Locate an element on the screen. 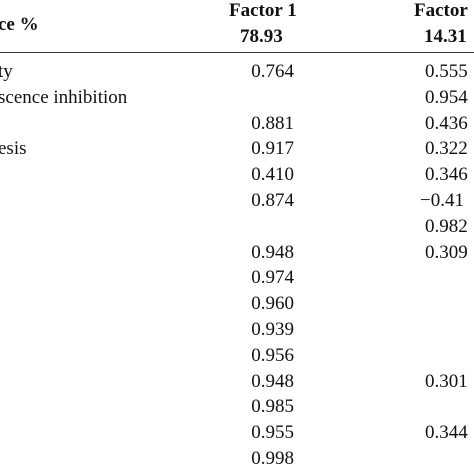  cell: 0.764 is located at coordinates (272, 71).